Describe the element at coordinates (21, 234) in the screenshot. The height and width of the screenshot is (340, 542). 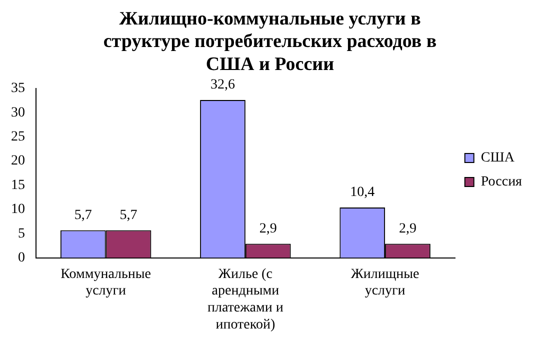
I see `y-tick-label: 5` at that location.